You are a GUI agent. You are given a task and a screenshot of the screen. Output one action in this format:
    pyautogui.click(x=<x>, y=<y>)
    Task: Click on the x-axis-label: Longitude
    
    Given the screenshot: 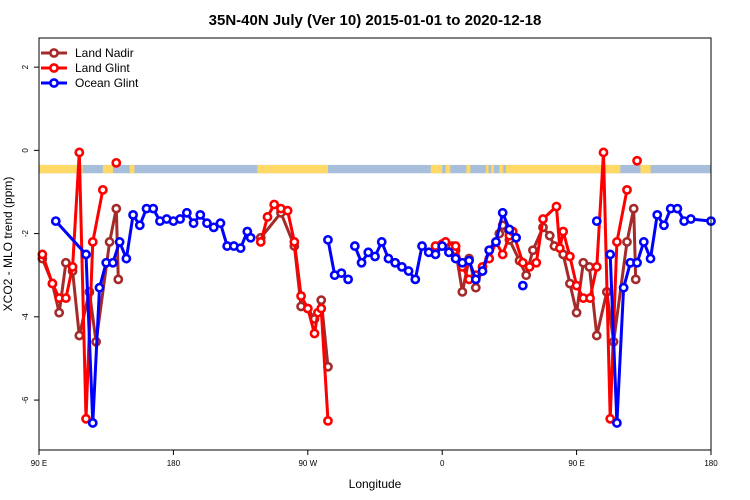 What is the action you would take?
    pyautogui.click(x=375, y=484)
    